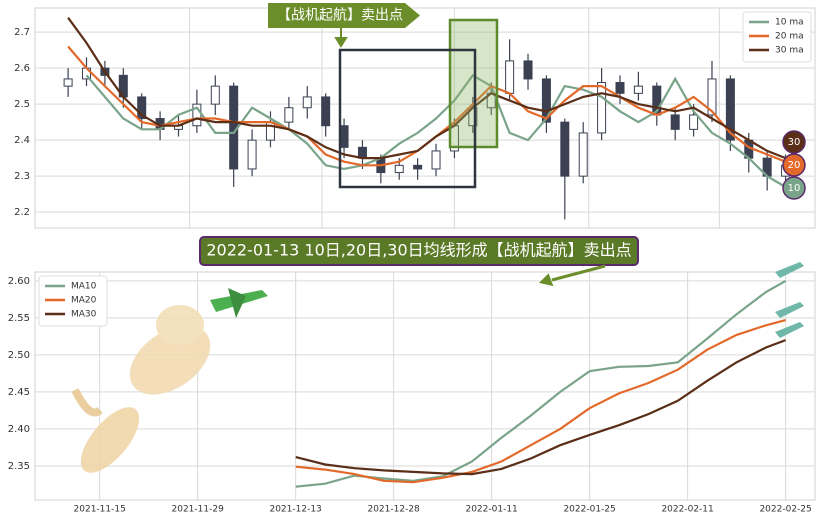 The height and width of the screenshot is (520, 822). What do you see at coordinates (295, 510) in the screenshot?
I see `x-tick-label: 2021-12-13` at bounding box center [295, 510].